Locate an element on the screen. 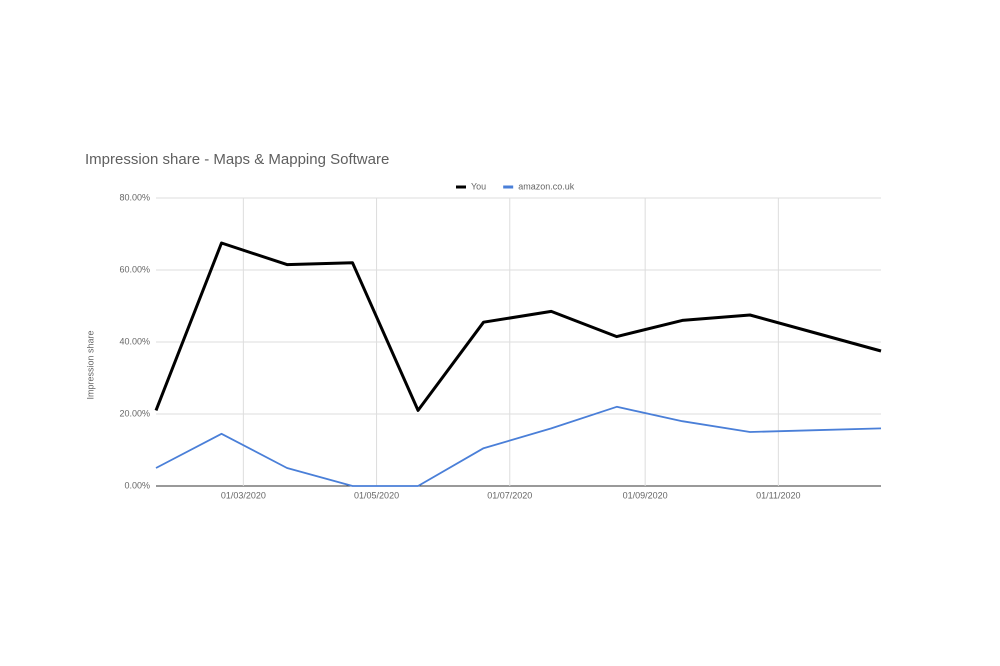 The width and height of the screenshot is (1000, 666). x-tick-label: 01/03/2020 is located at coordinates (243, 495).